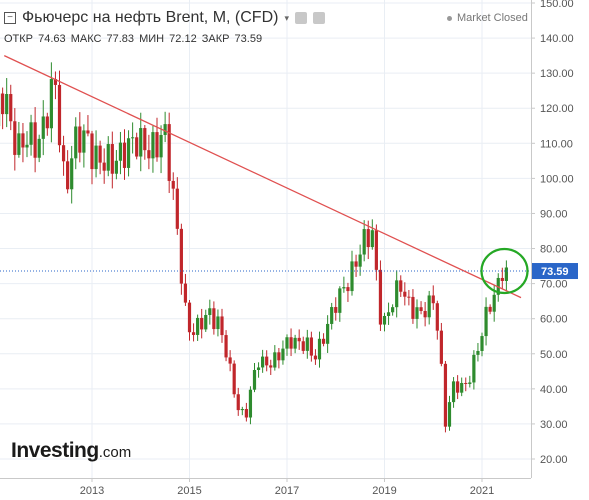 This screenshot has height=500, width=589. What do you see at coordinates (554, 425) in the screenshot?
I see `y-tick-label: 30.00` at bounding box center [554, 425].